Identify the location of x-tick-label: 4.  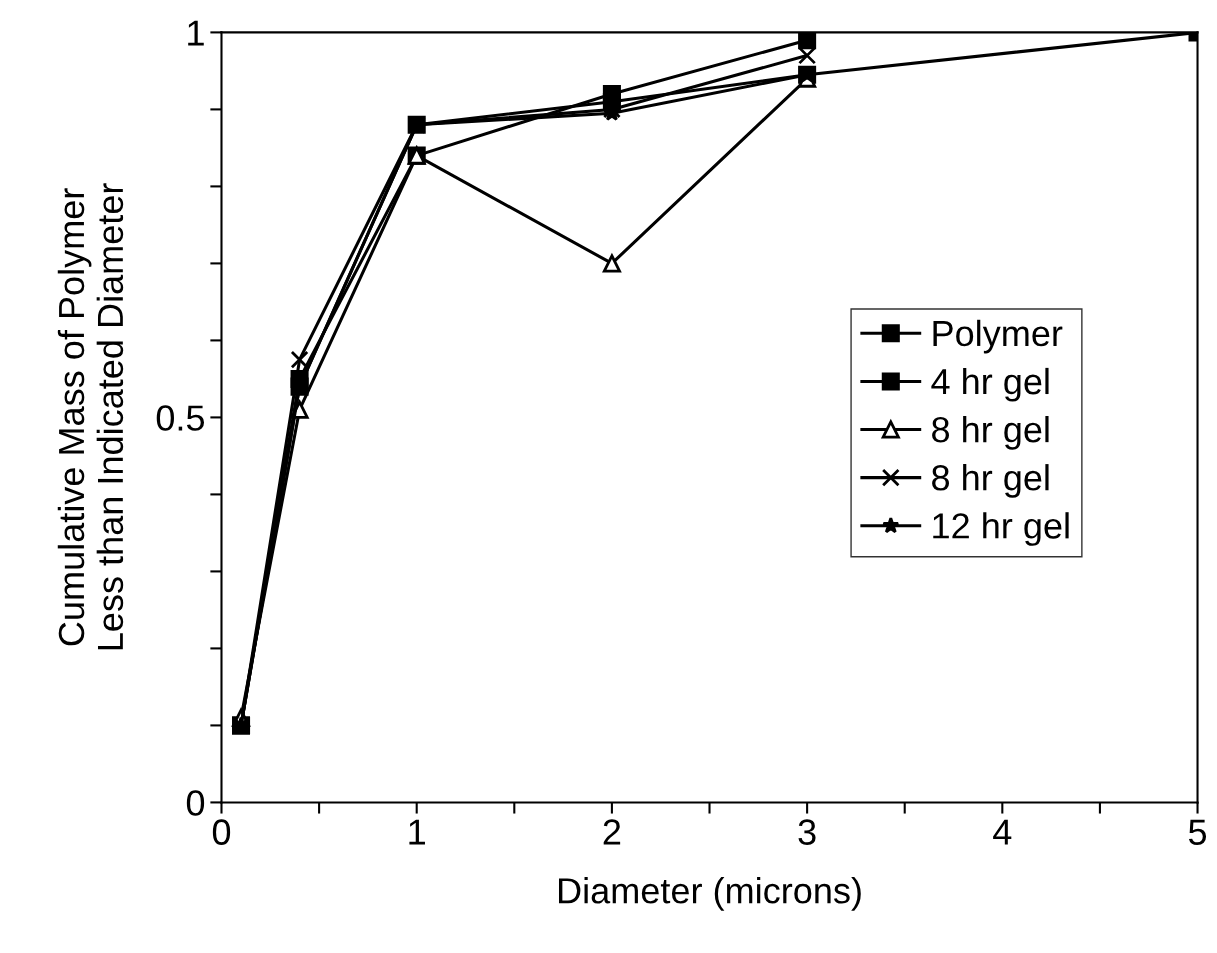
(1002, 832).